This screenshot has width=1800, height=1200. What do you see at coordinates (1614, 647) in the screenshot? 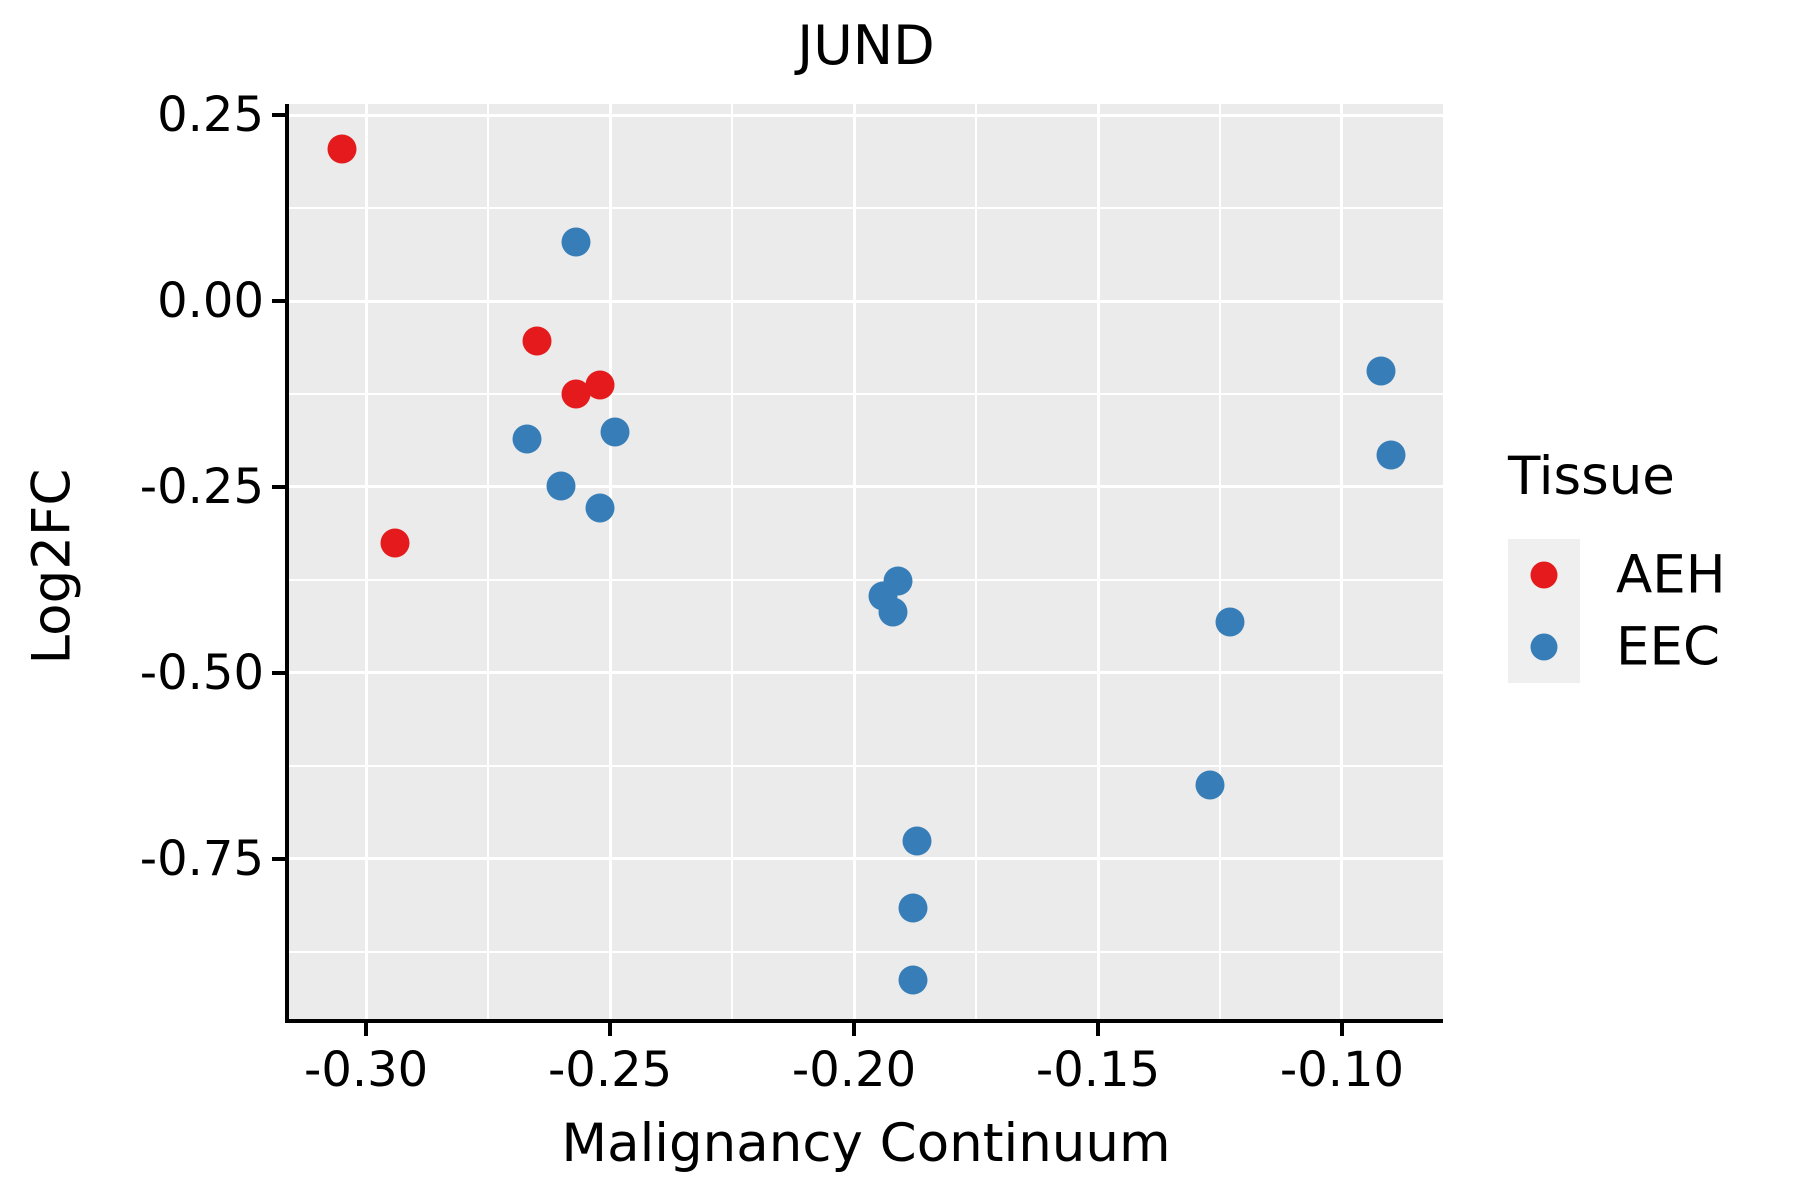
I see `legend-item-EEC: EEC` at bounding box center [1614, 647].